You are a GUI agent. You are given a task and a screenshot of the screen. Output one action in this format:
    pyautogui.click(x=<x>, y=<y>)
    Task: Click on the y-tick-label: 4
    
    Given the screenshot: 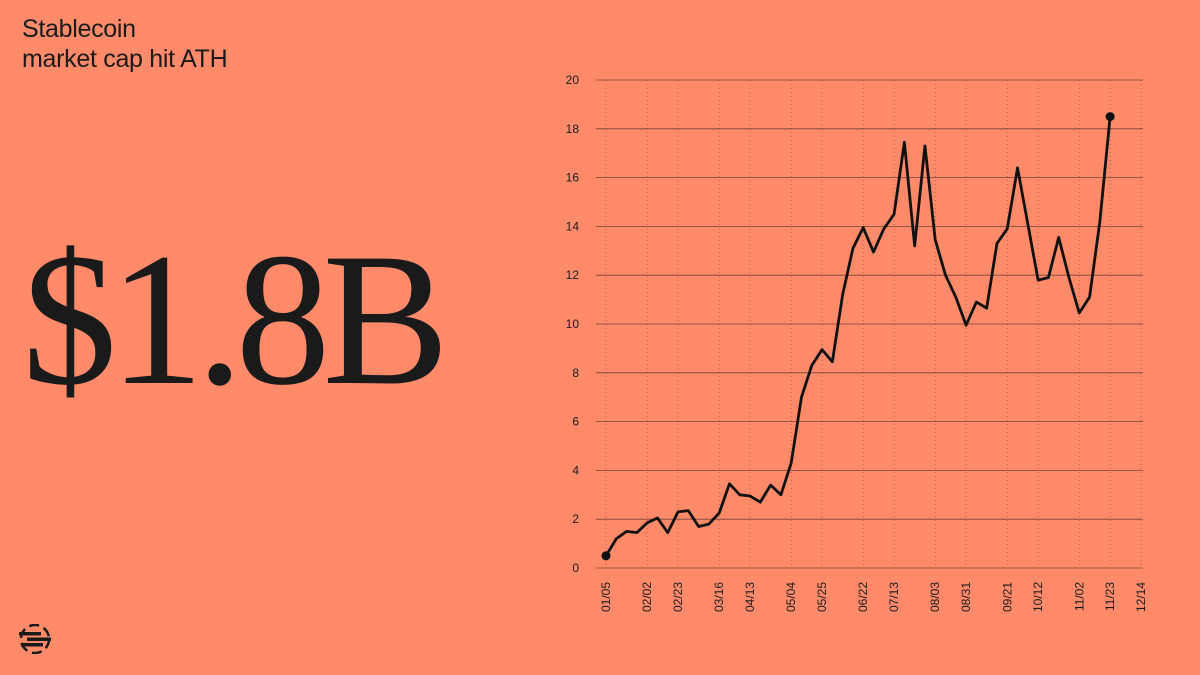 What is the action you would take?
    pyautogui.click(x=575, y=470)
    